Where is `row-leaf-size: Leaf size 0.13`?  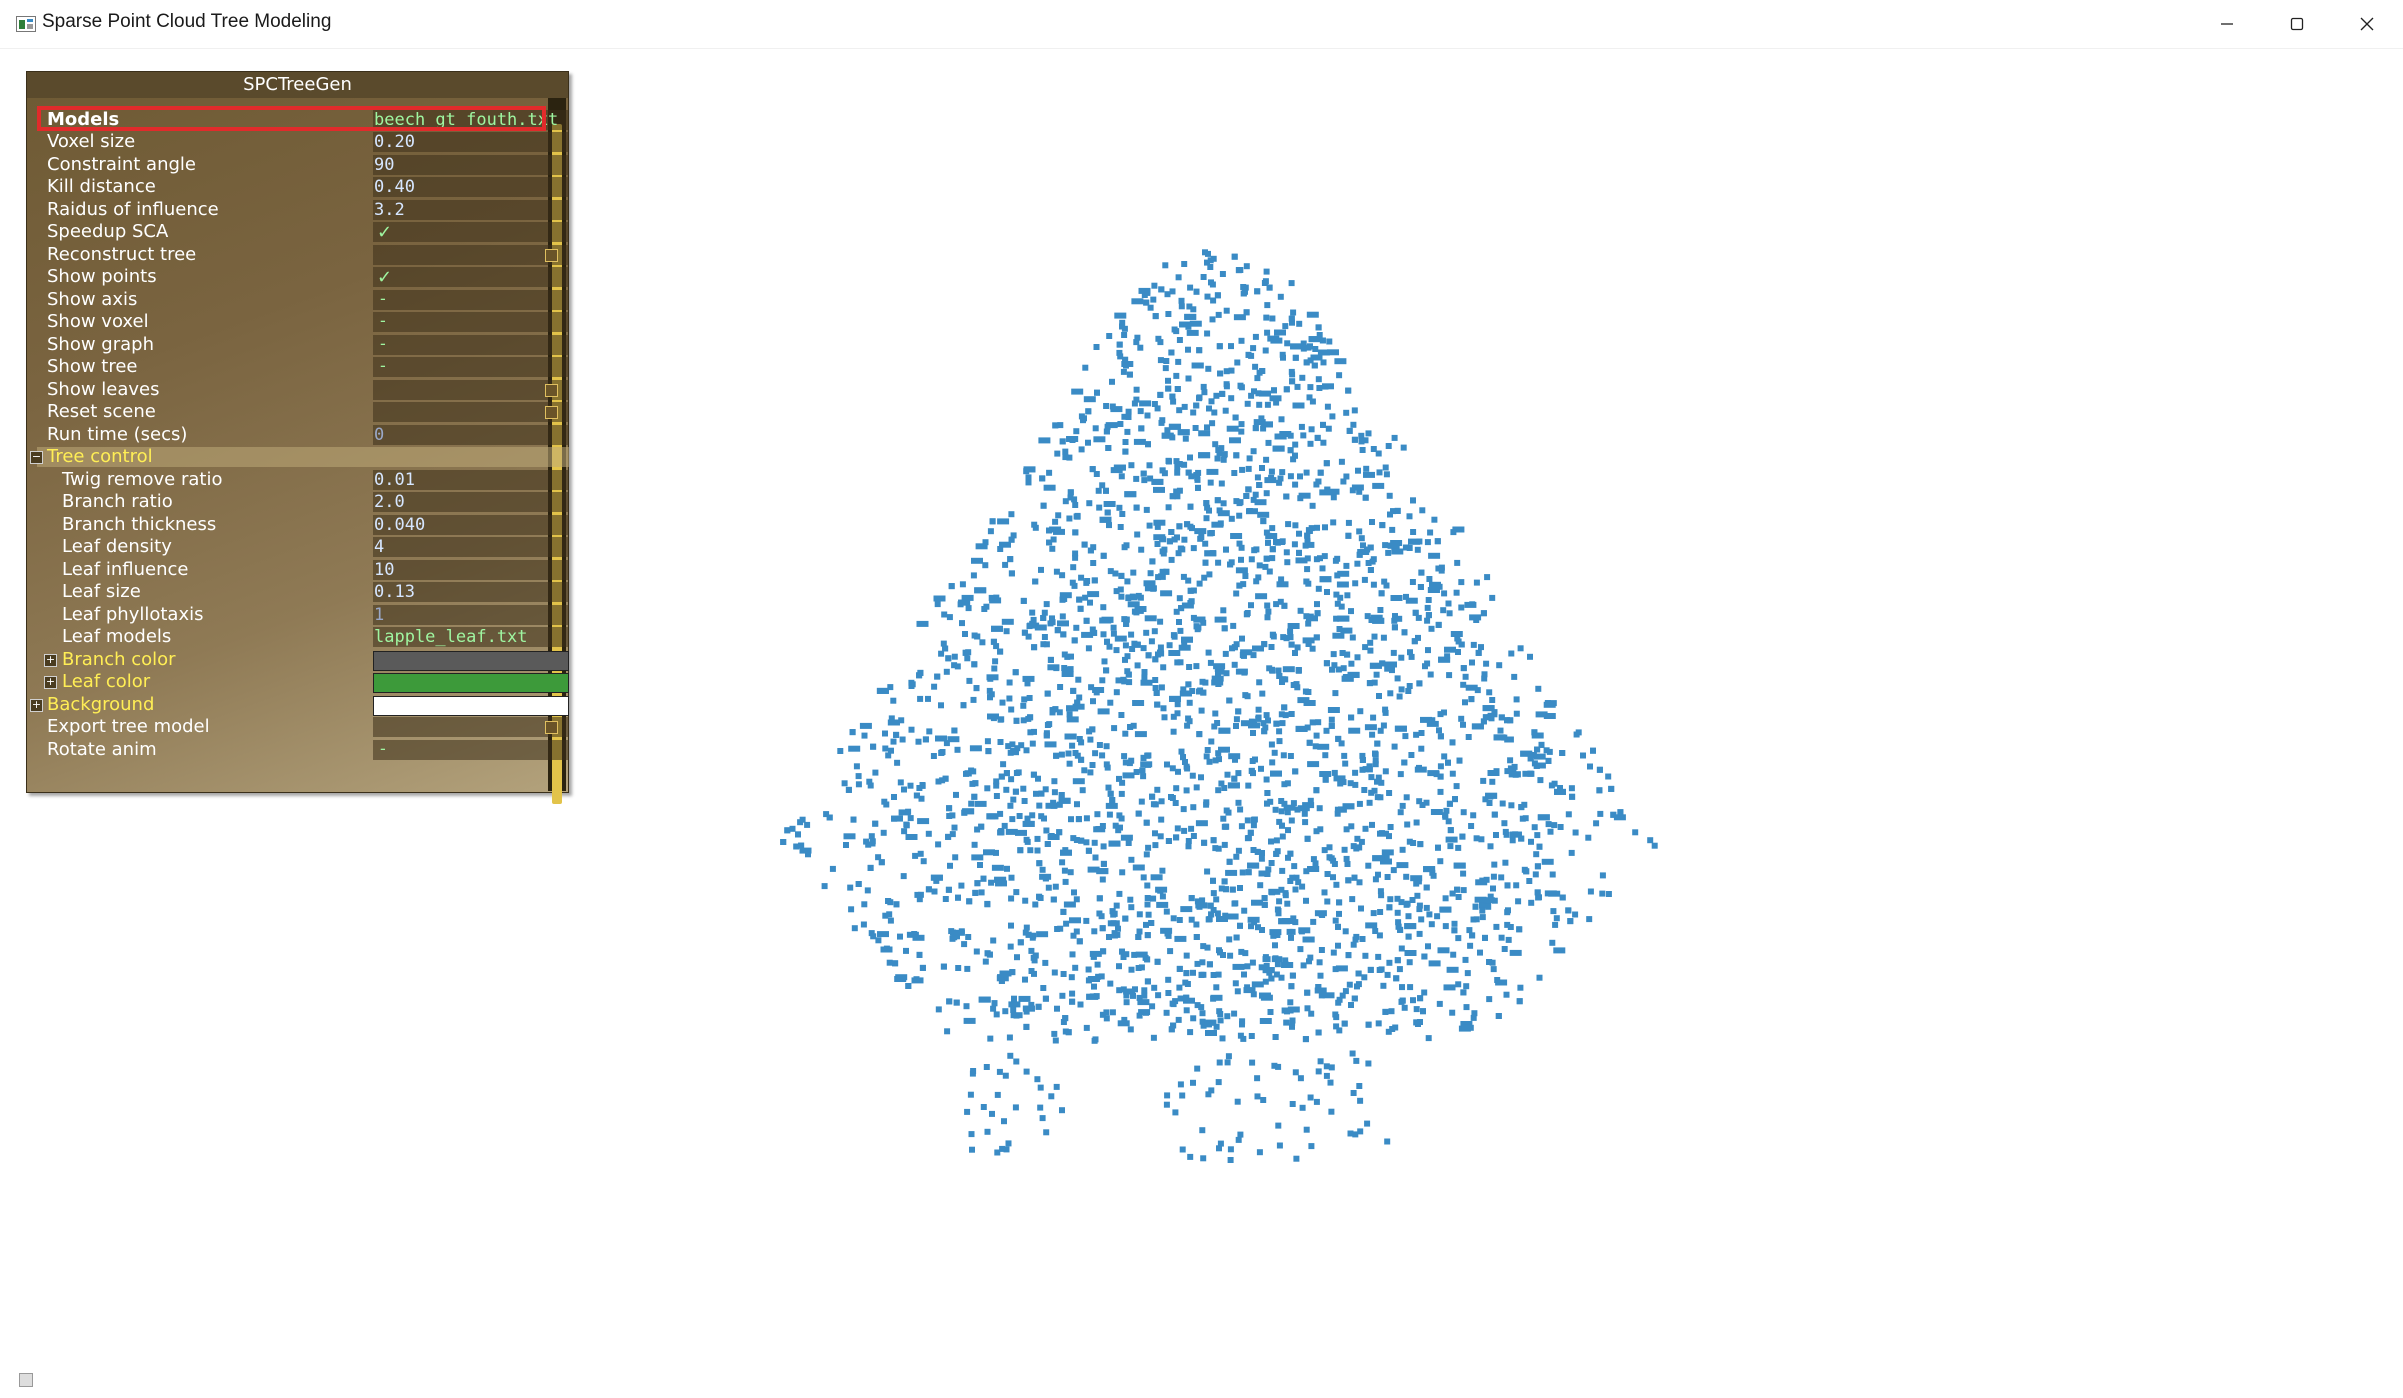
row-leaf-size: Leaf size 0.13 is located at coordinates (298, 592).